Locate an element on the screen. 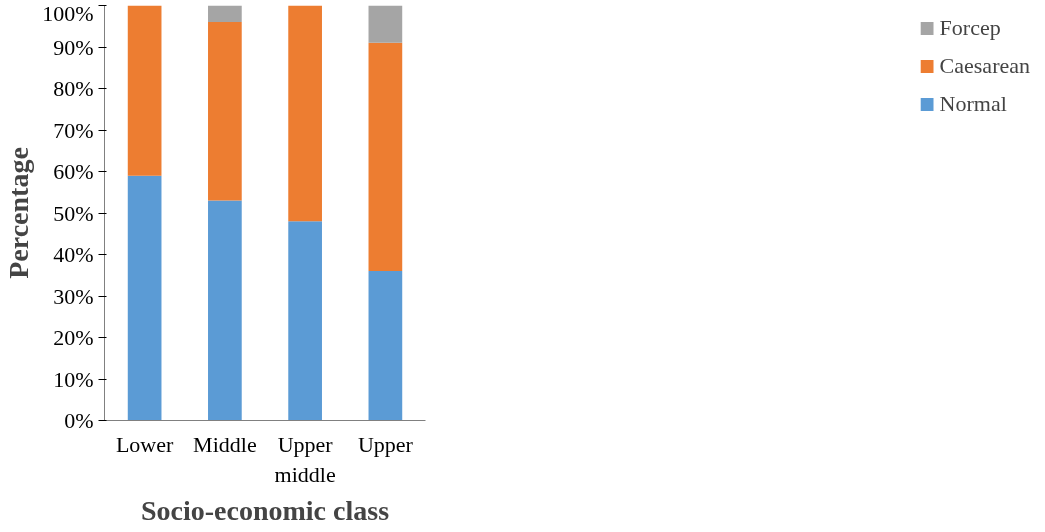 The height and width of the screenshot is (532, 1045). y-tick-label: 80% is located at coordinates (73, 88).